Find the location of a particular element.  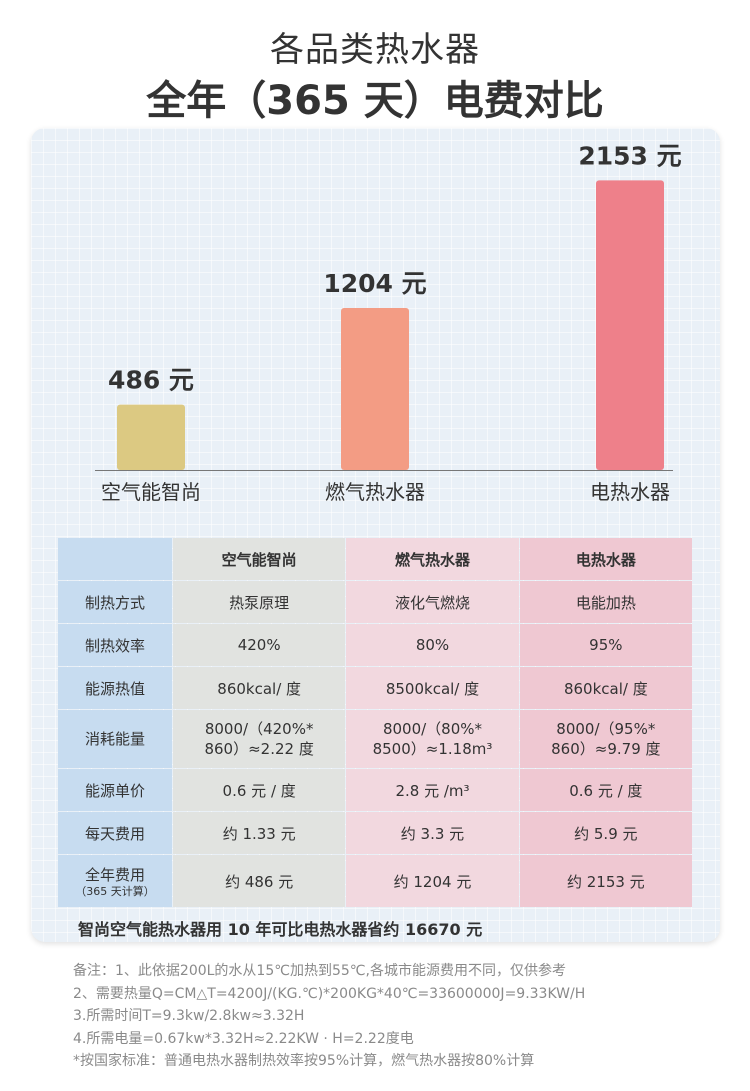

page-title: 各品类热水器 is located at coordinates (375, 50).